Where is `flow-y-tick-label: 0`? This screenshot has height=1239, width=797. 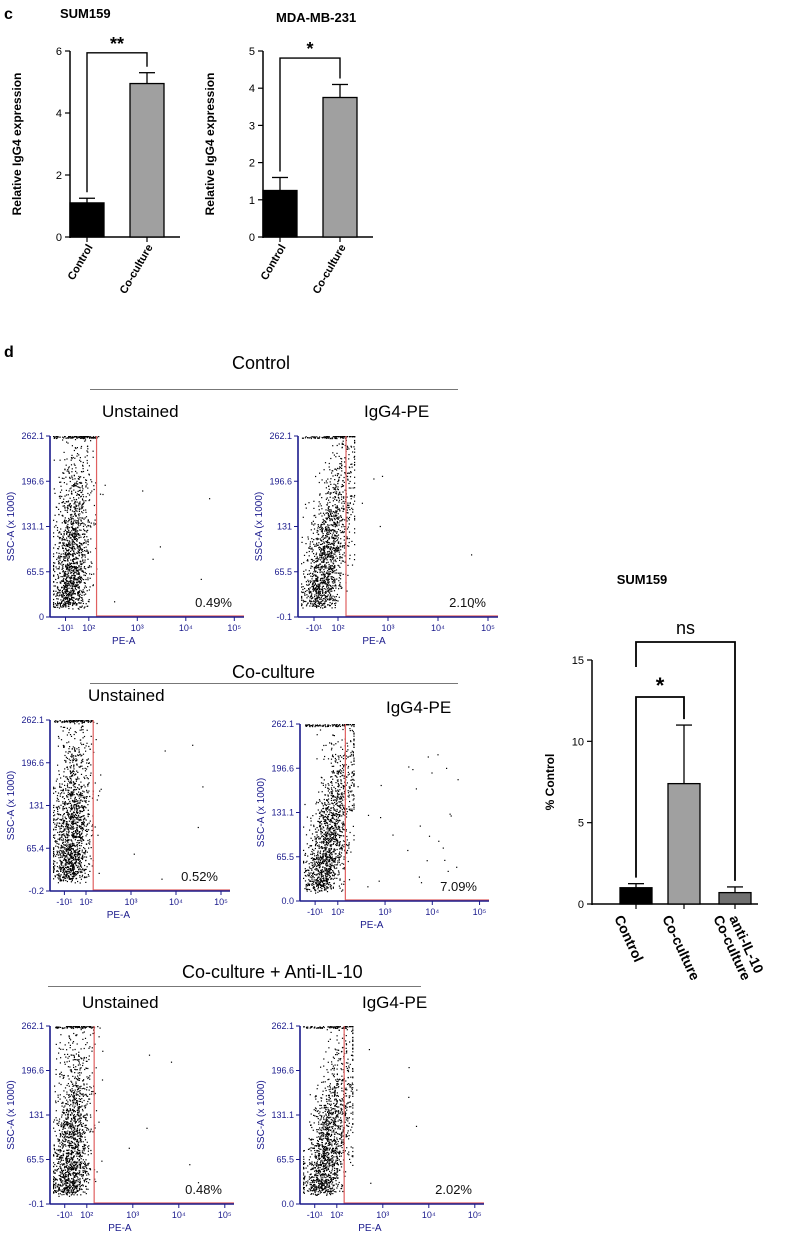
flow-y-tick-label: 0 is located at coordinates (41, 617).